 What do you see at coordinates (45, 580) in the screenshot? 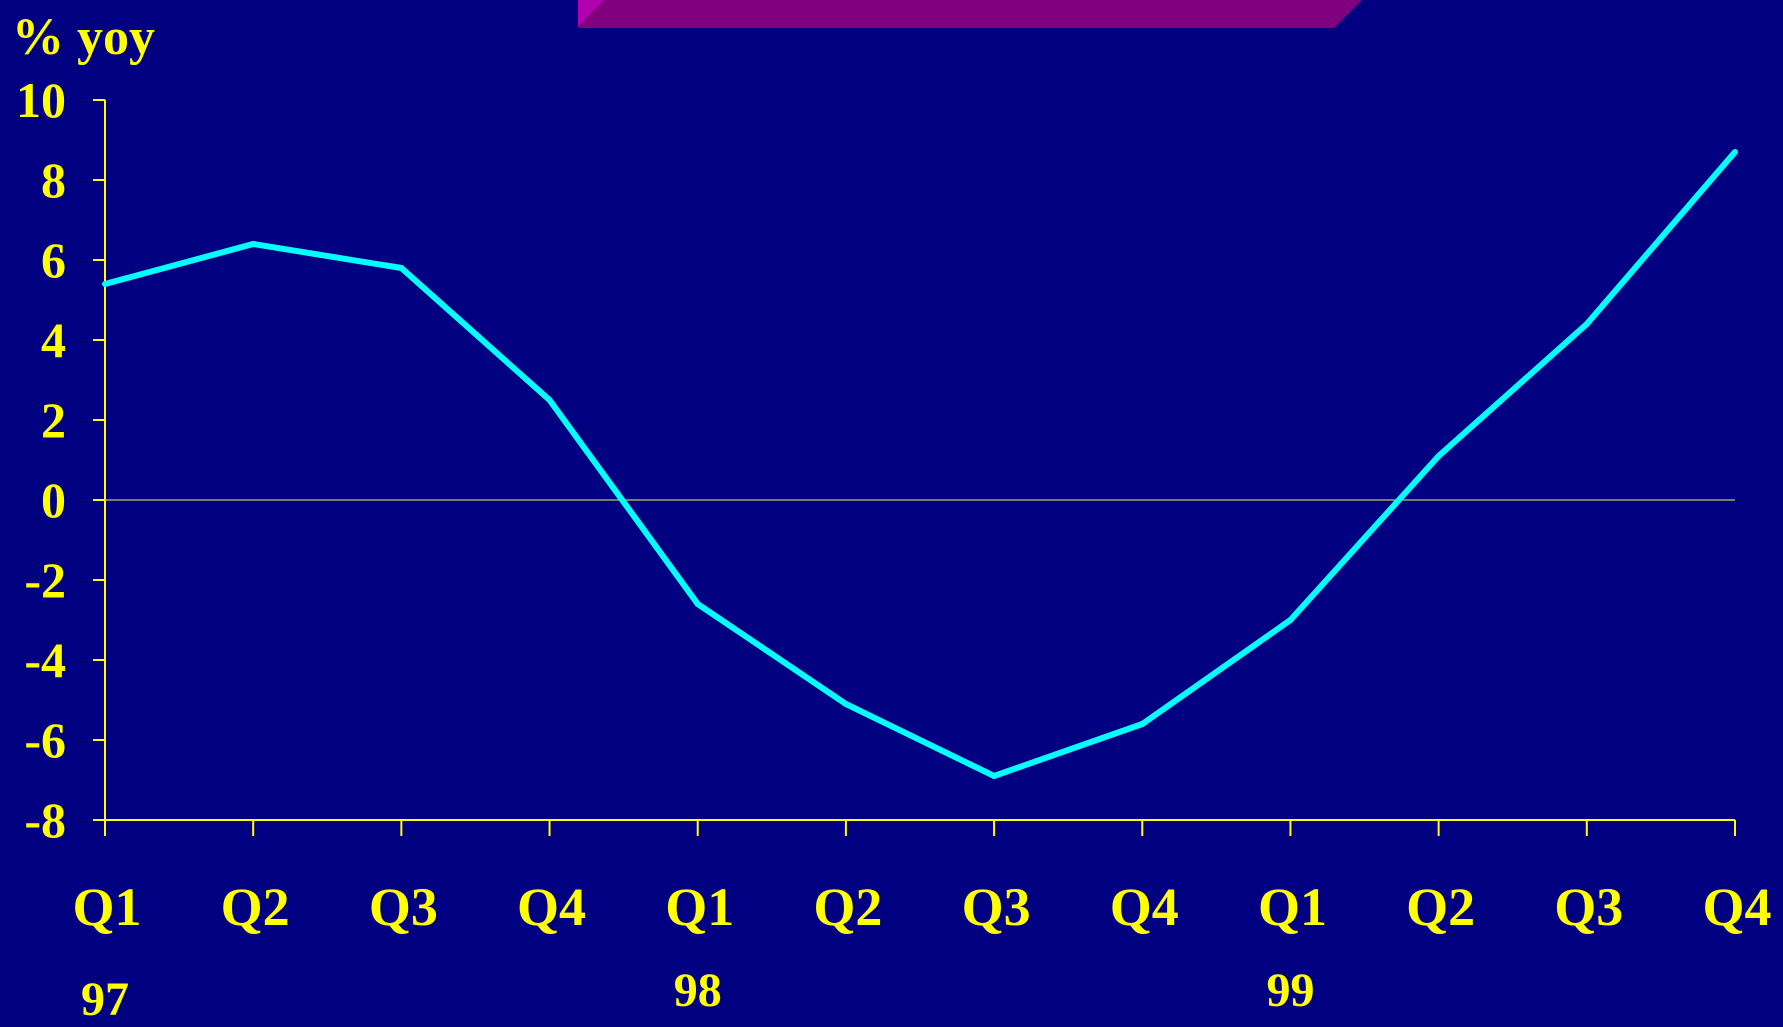
I see `y-tick-label: -2` at bounding box center [45, 580].